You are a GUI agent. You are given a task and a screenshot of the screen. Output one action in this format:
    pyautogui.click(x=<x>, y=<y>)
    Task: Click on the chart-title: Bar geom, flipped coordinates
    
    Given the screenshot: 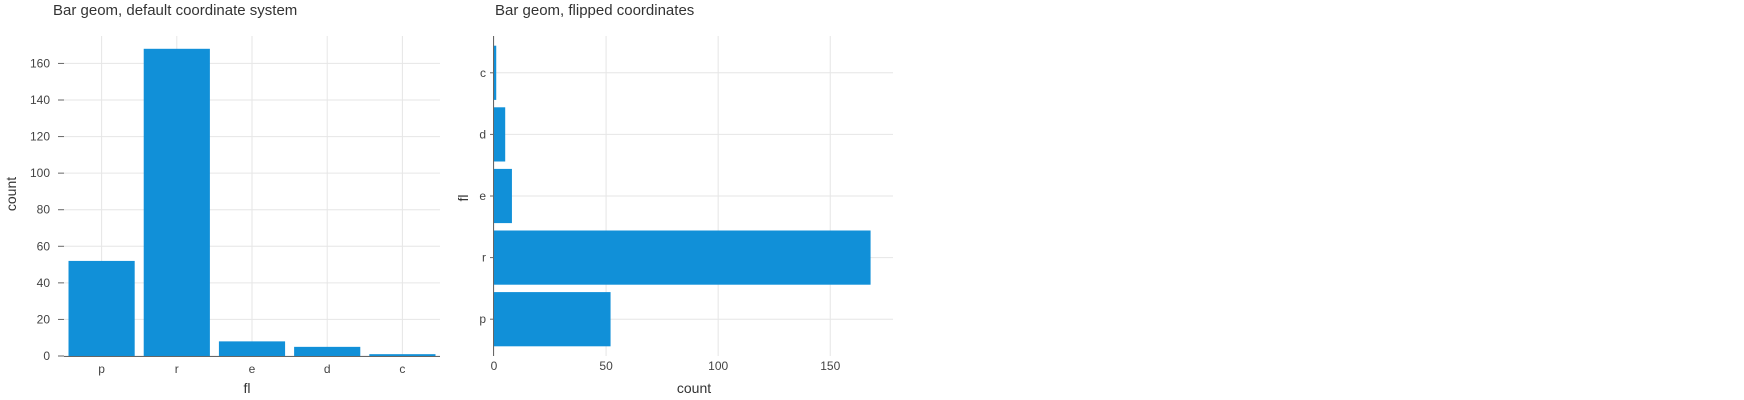 What is the action you would take?
    pyautogui.click(x=594, y=10)
    